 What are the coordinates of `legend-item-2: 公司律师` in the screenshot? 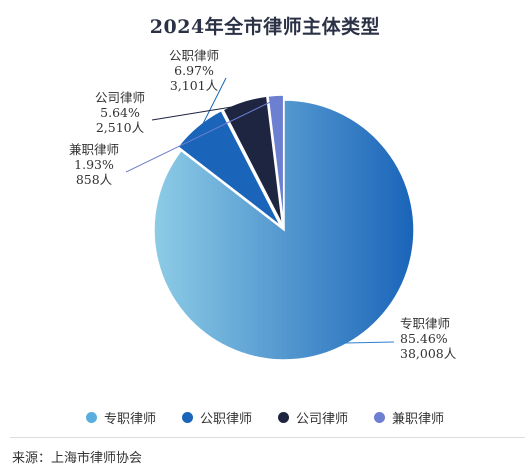 It's located at (313, 417).